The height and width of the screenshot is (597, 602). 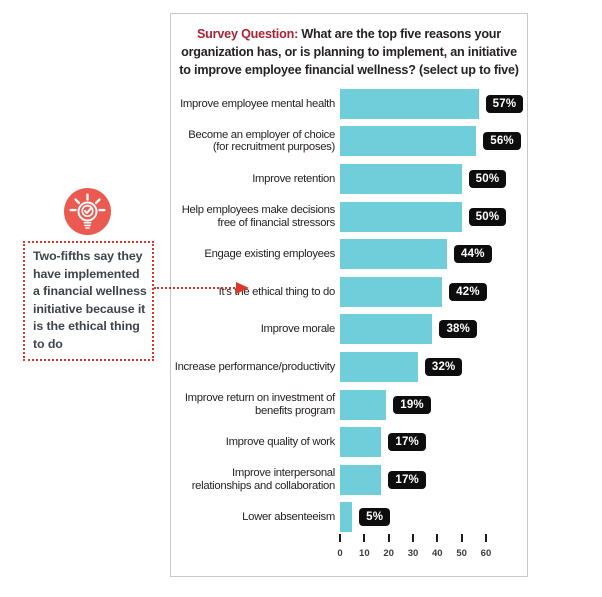 I want to click on axis-tick-label: 40, so click(x=437, y=553).